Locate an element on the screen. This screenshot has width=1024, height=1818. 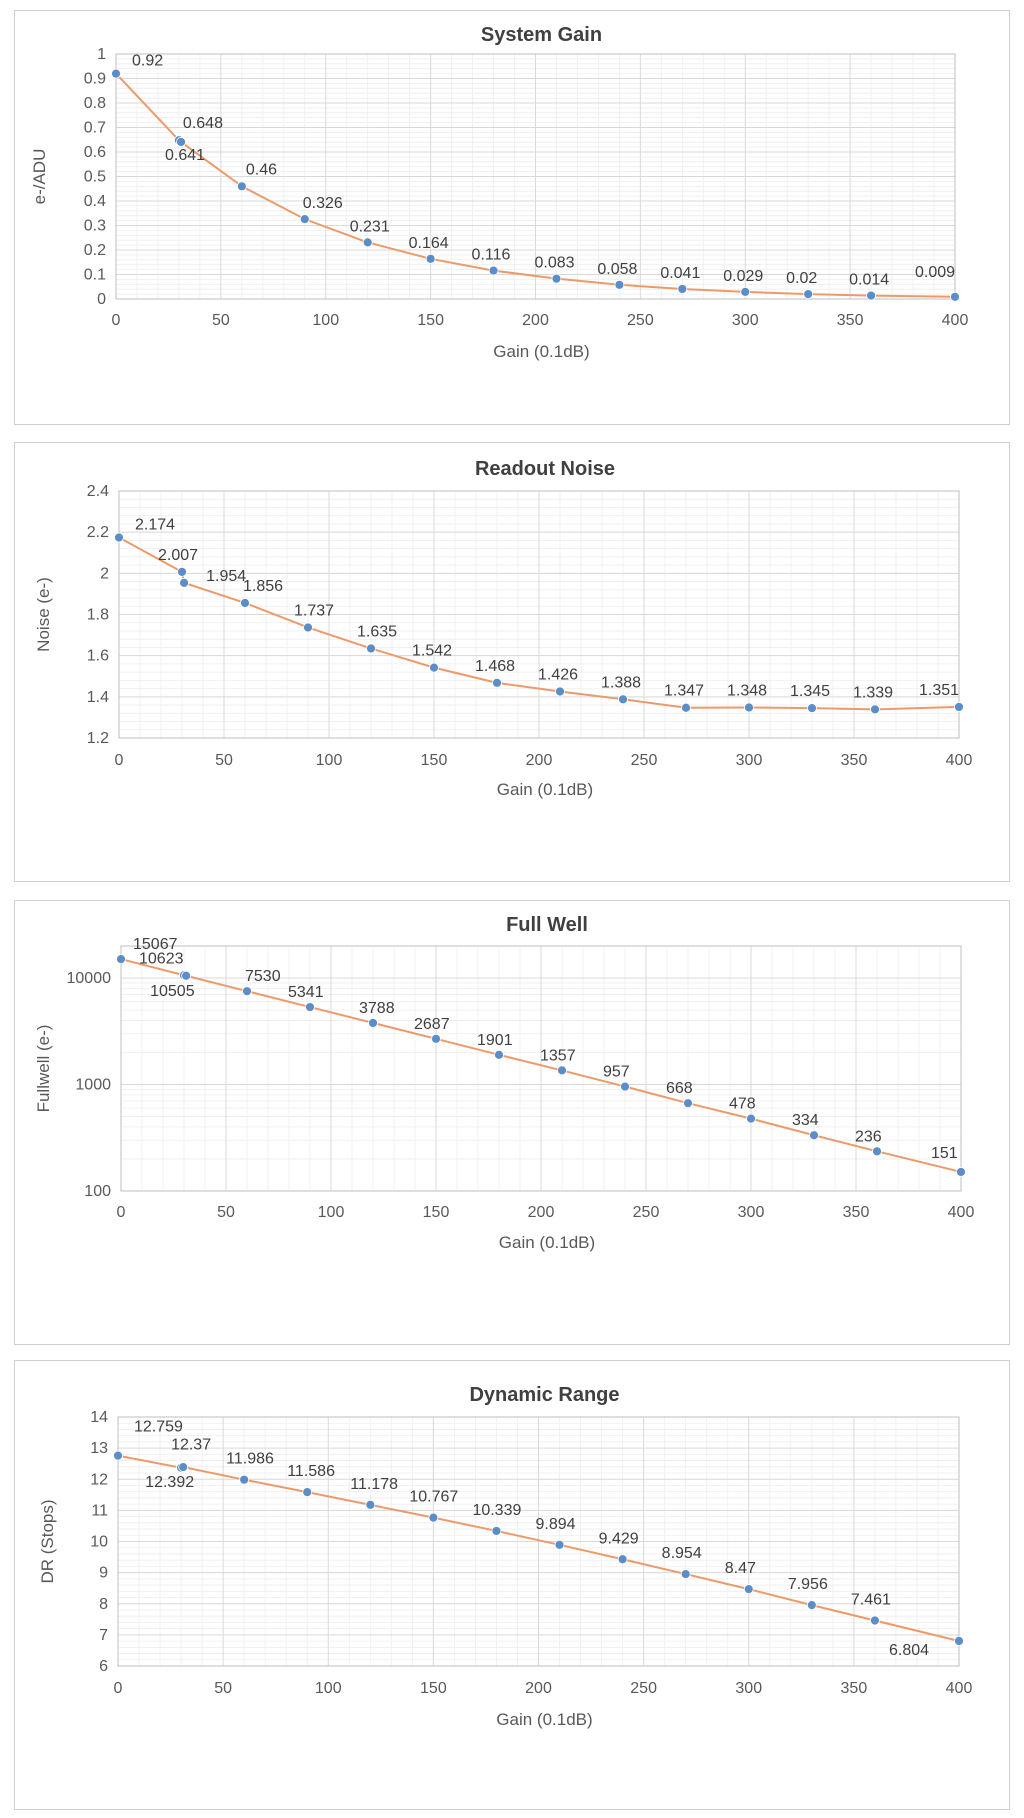
data-label: 0.231 is located at coordinates (370, 226).